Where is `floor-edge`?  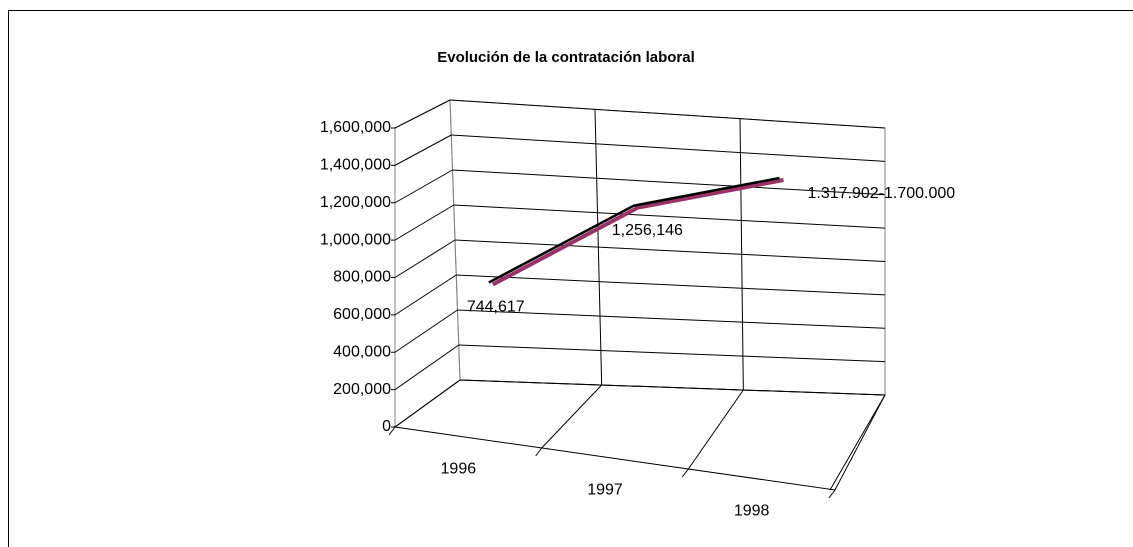 floor-edge is located at coordinates (857, 442).